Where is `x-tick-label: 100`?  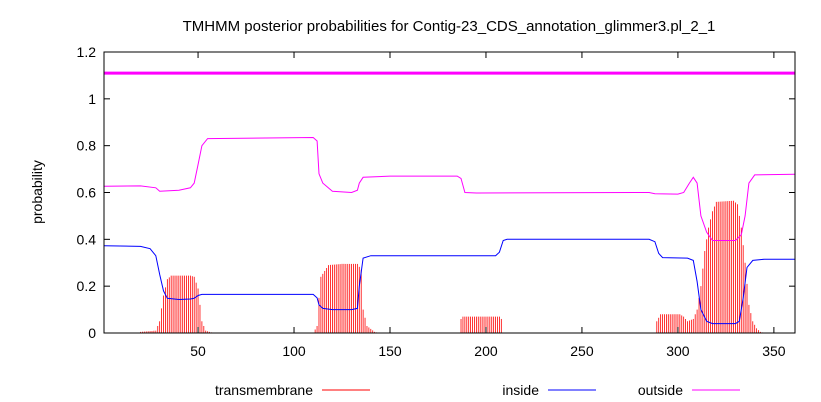 x-tick-label: 100 is located at coordinates (294, 351).